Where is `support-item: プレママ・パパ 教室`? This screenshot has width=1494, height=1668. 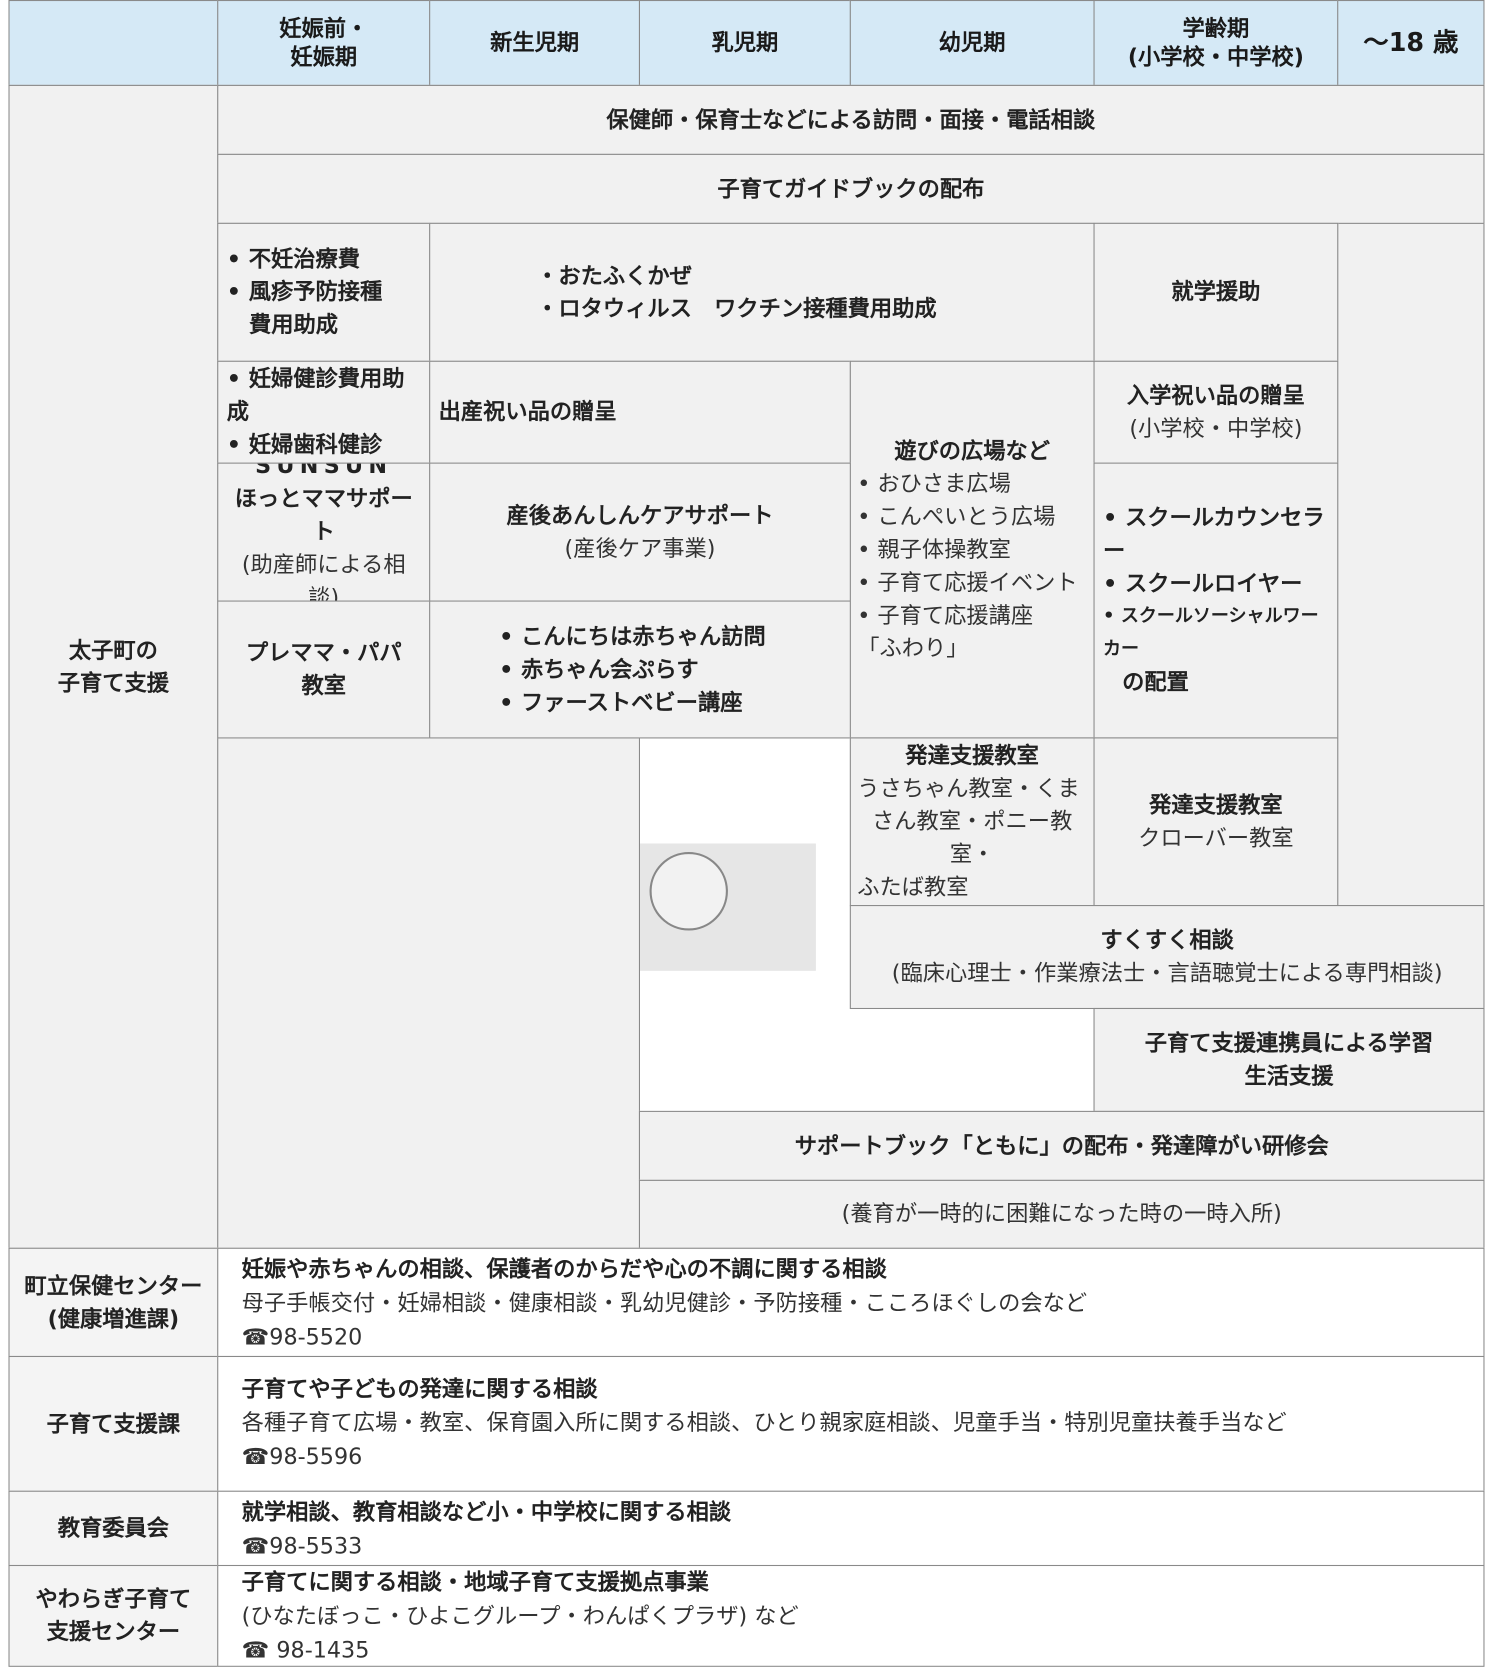 support-item: プレママ・パパ 教室 is located at coordinates (324, 669).